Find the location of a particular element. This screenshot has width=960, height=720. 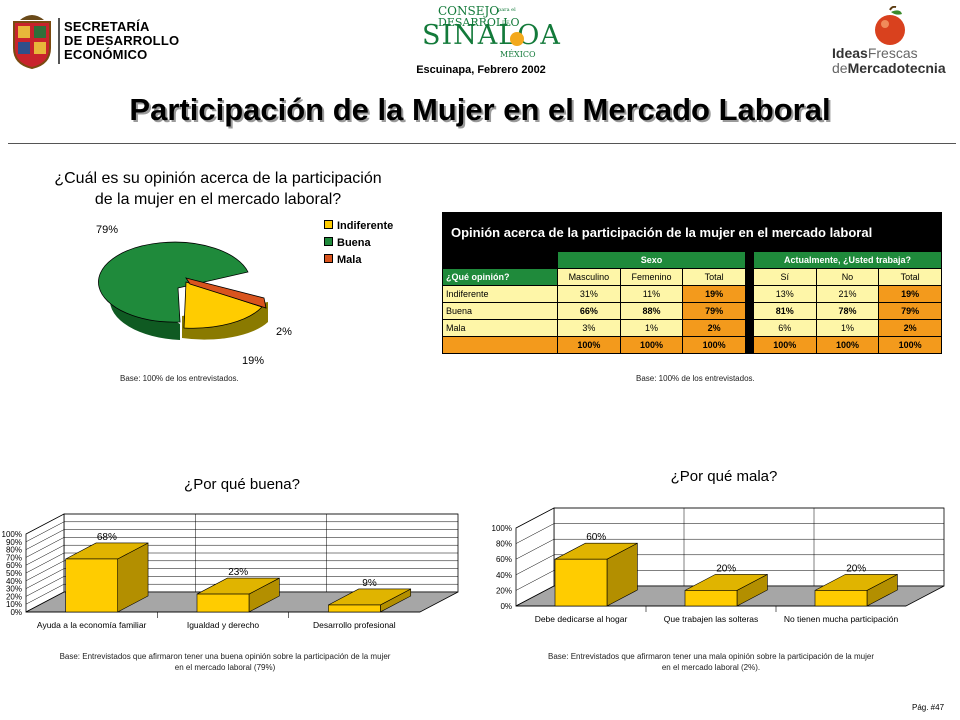

table-group-sexo: Sexo is located at coordinates (651, 260).